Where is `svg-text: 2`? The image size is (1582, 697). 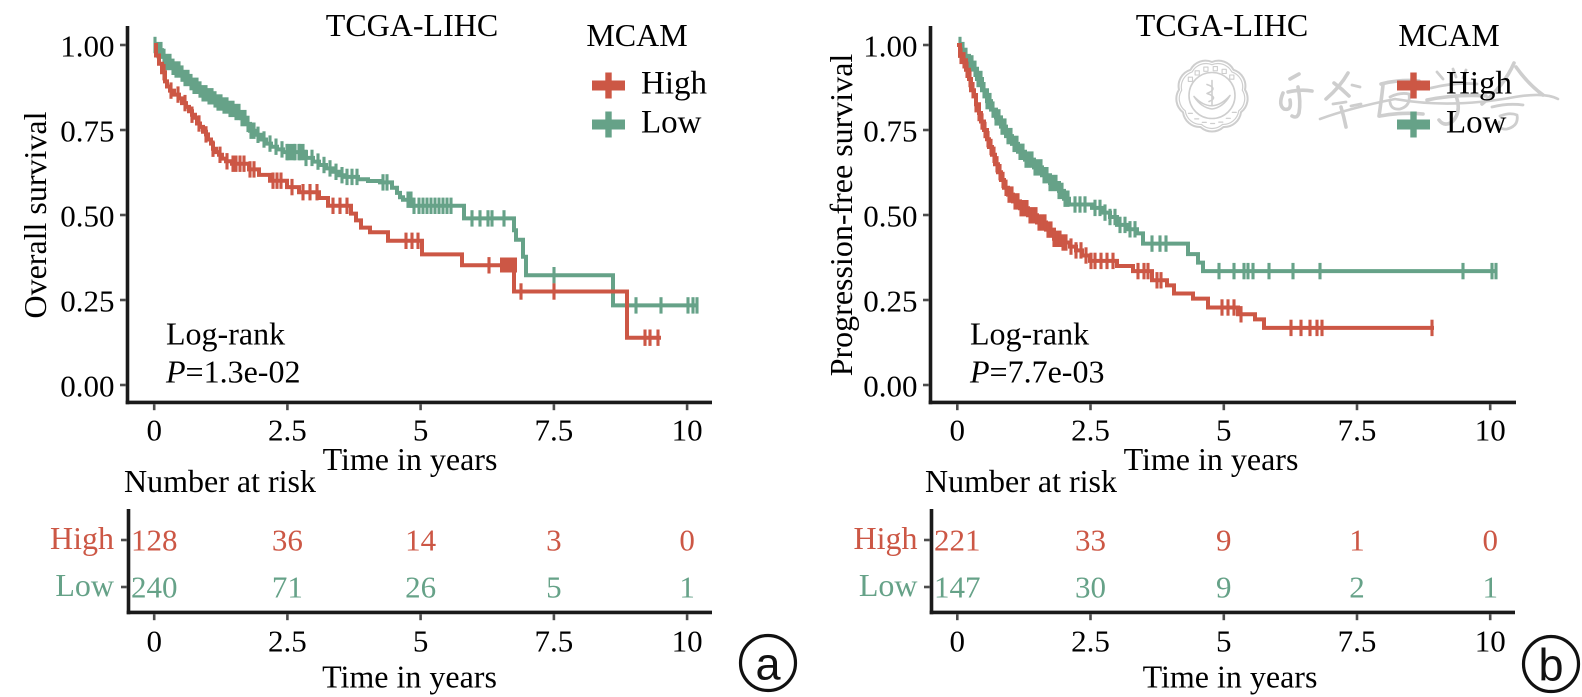
svg-text: 2 is located at coordinates (1357, 587).